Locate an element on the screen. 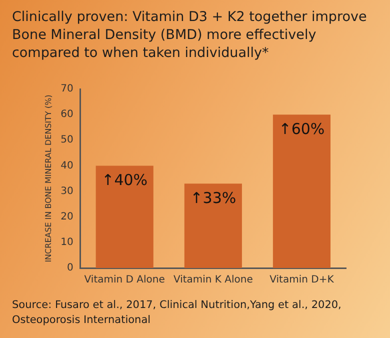  y-tick-label: 30 is located at coordinates (67, 191).